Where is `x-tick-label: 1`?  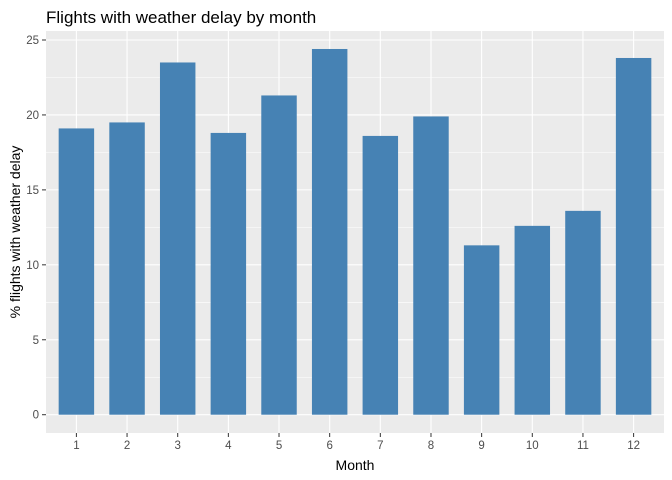 x-tick-label: 1 is located at coordinates (76, 446).